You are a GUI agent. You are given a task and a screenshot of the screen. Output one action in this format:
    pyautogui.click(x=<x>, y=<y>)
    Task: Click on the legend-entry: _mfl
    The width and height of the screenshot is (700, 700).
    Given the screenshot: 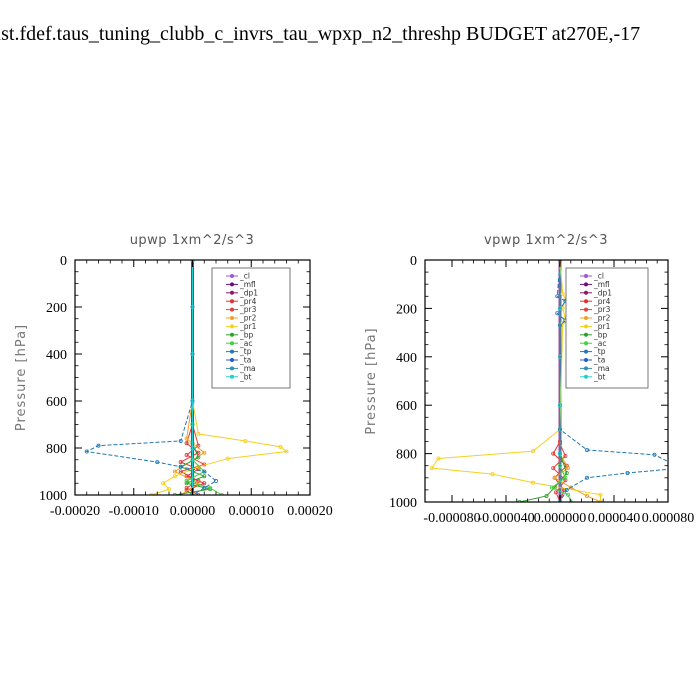 What is the action you would take?
    pyautogui.click(x=601, y=284)
    